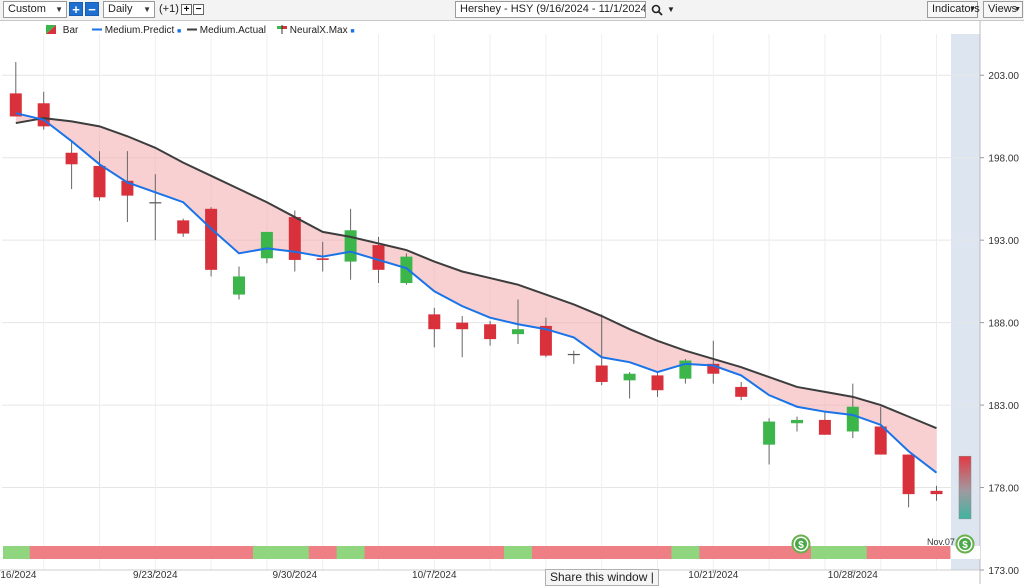  Describe the element at coordinates (599, 577) in the screenshot. I see `share-label: Share this window` at that location.